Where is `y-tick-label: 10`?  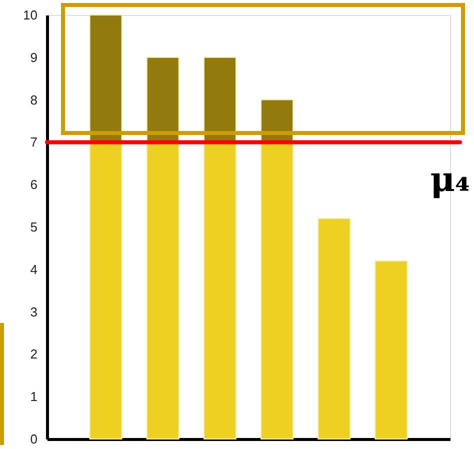 y-tick-label: 10 is located at coordinates (30, 15).